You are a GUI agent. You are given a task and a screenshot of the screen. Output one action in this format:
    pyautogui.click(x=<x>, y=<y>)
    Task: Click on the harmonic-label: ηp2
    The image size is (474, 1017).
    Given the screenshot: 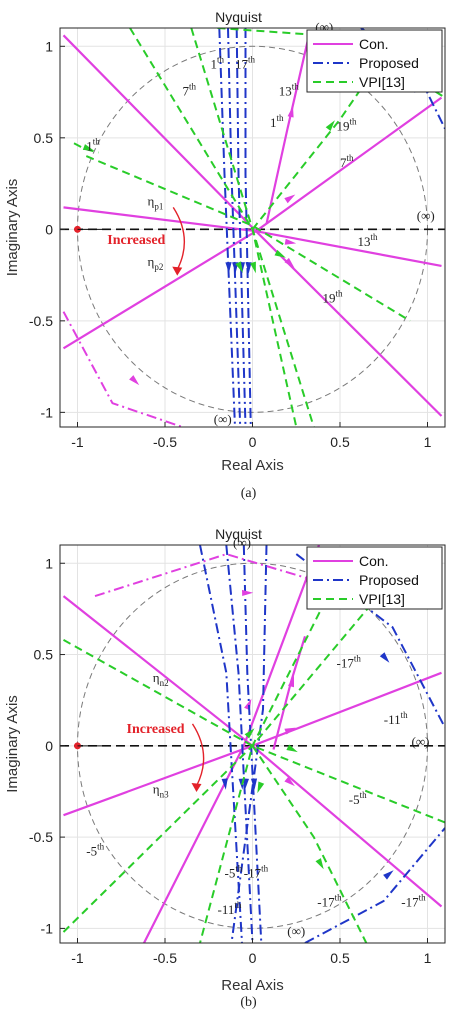 What is the action you would take?
    pyautogui.click(x=156, y=263)
    